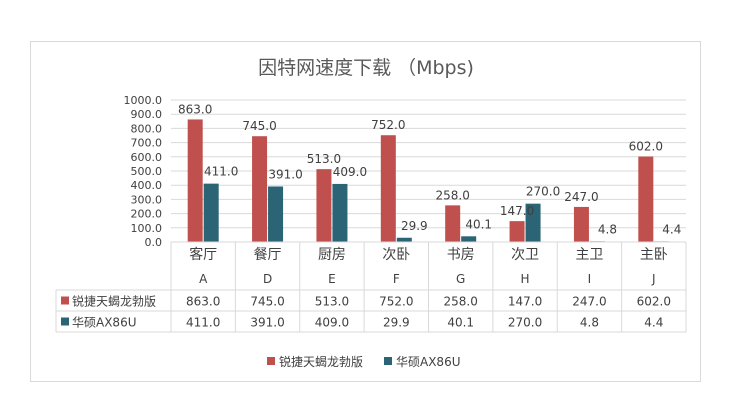  I want to click on y-tick-label: 600.0, so click(147, 157).